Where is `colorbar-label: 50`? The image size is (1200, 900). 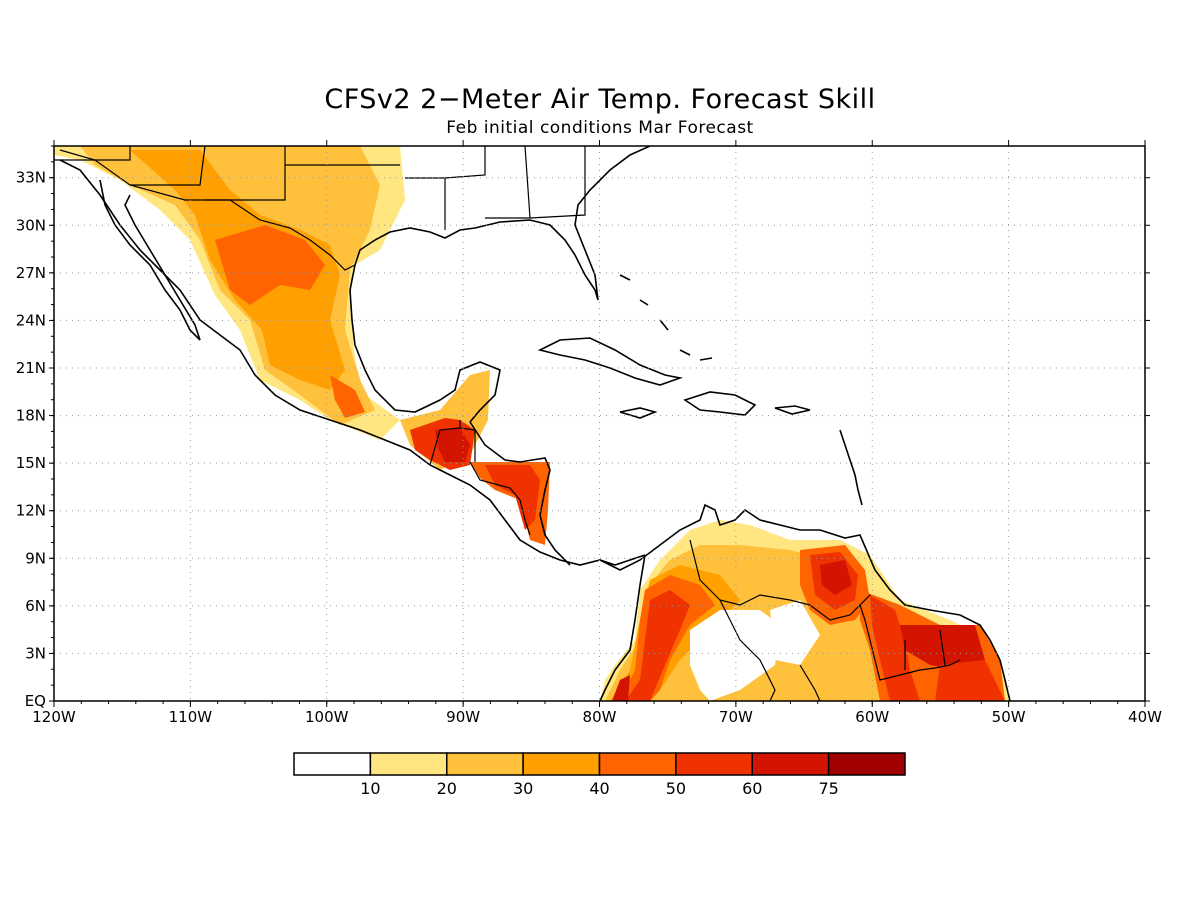 colorbar-label: 50 is located at coordinates (676, 788).